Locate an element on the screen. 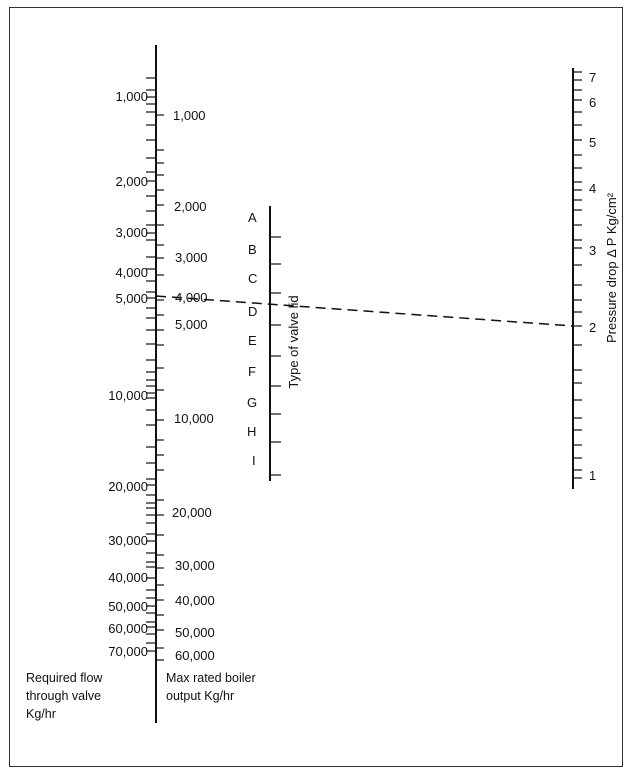  flow-caption-line-2: through valve is located at coordinates (63, 696).